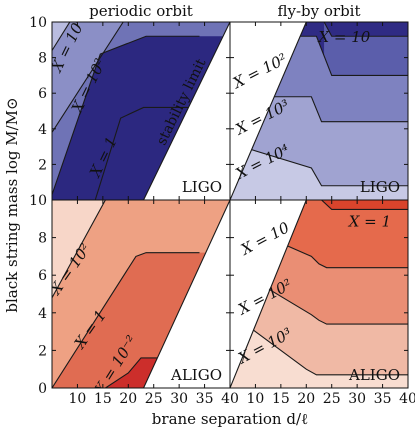 This screenshot has width=415, height=430. I want to click on y-axis-label: black string mass log M/M⊙, so click(12, 204).